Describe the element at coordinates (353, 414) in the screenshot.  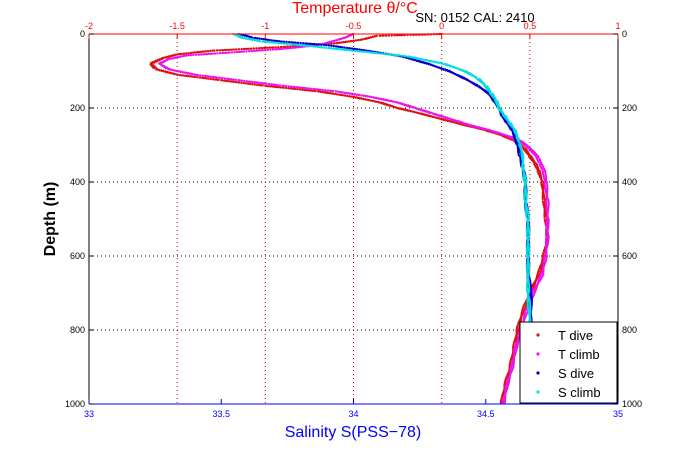
I see `x-bottom-tick-label: 34` at that location.